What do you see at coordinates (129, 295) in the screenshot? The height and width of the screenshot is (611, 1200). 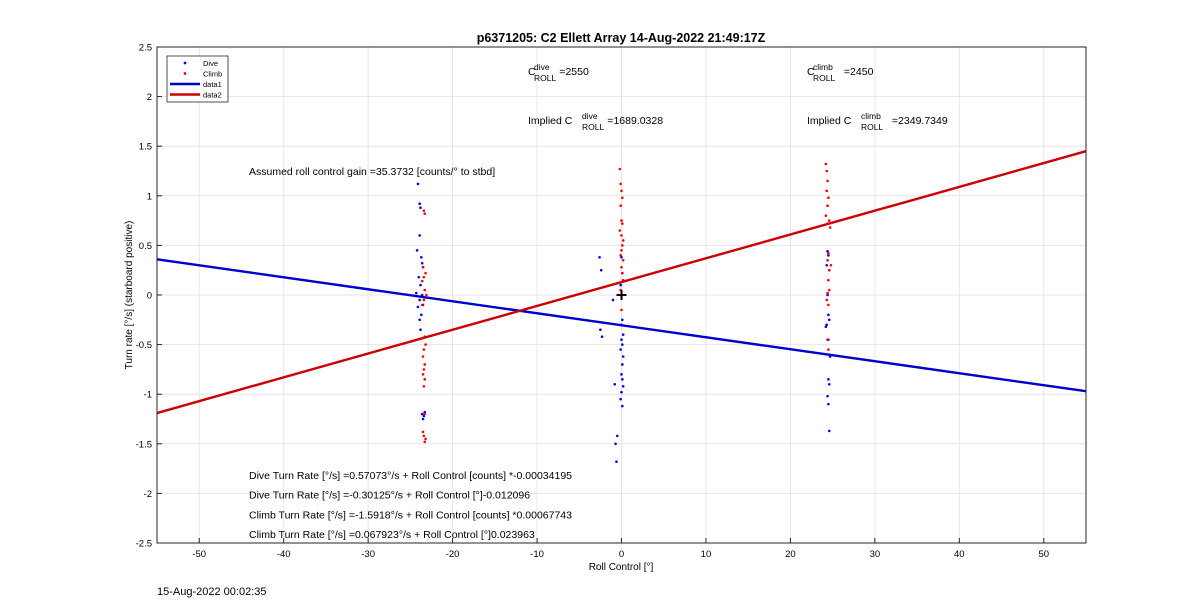 I see `y-axis-label: Turn rate [°/s] (starboard positive)` at bounding box center [129, 295].